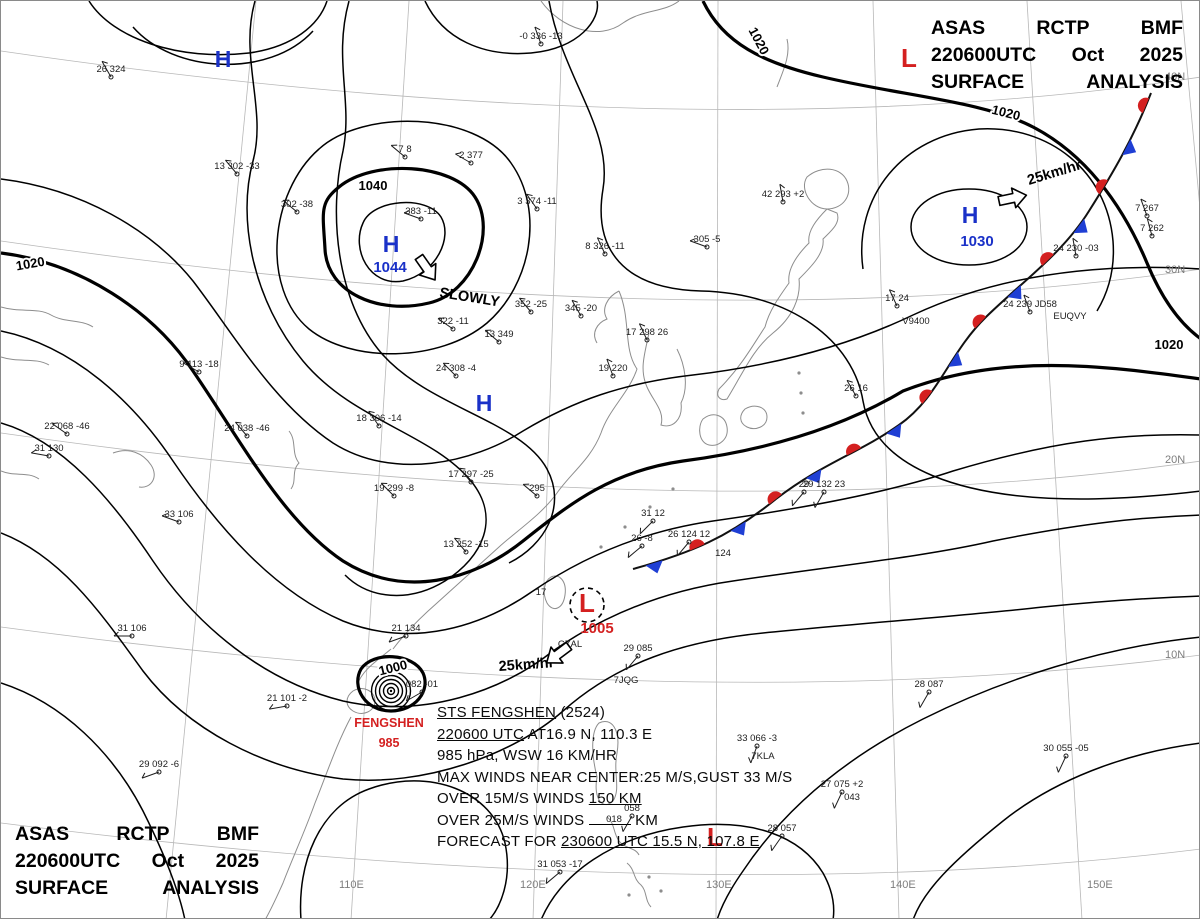 The image size is (1200, 919). Describe the element at coordinates (378, 418) in the screenshot. I see `station-plot-text: 18 306 -14` at that location.